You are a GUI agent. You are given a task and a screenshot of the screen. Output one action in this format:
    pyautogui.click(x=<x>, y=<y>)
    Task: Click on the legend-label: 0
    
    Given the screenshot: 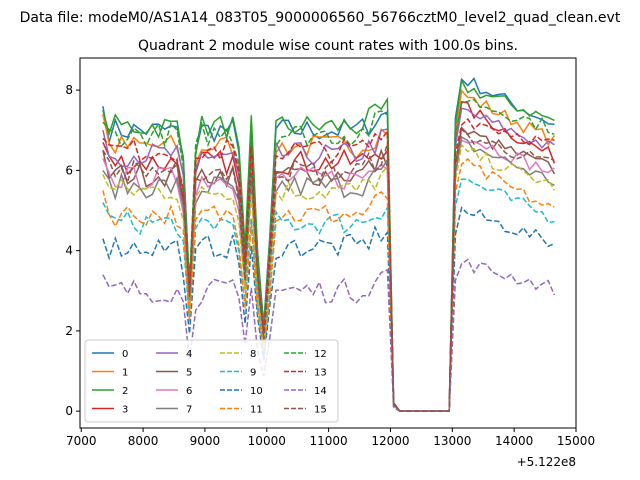 What is the action you would take?
    pyautogui.click(x=125, y=354)
    